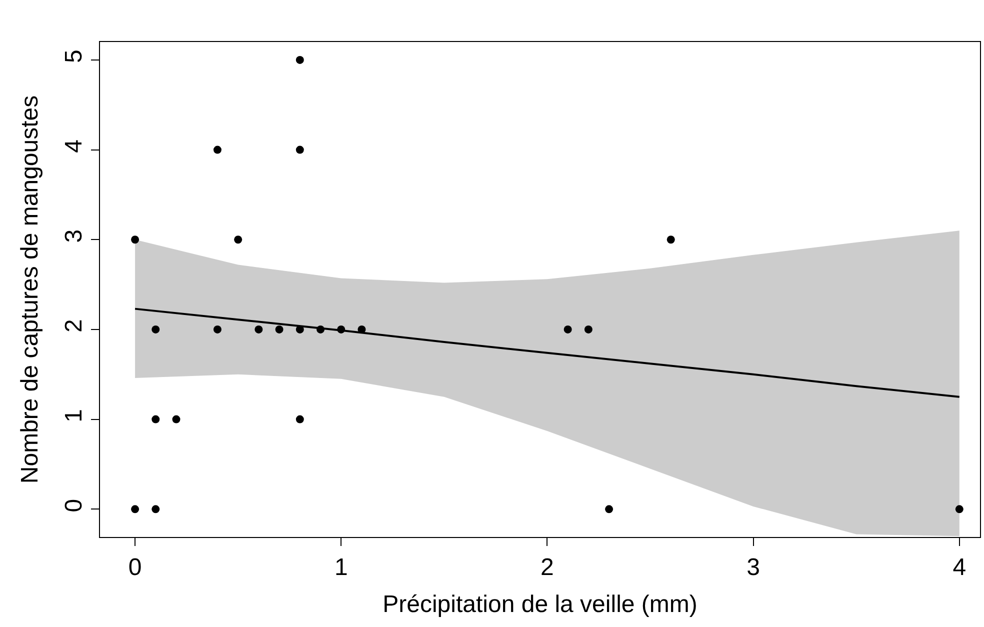 This screenshot has width=984, height=627. What do you see at coordinates (547, 567) in the screenshot?
I see `x-tick-label: 2` at bounding box center [547, 567].